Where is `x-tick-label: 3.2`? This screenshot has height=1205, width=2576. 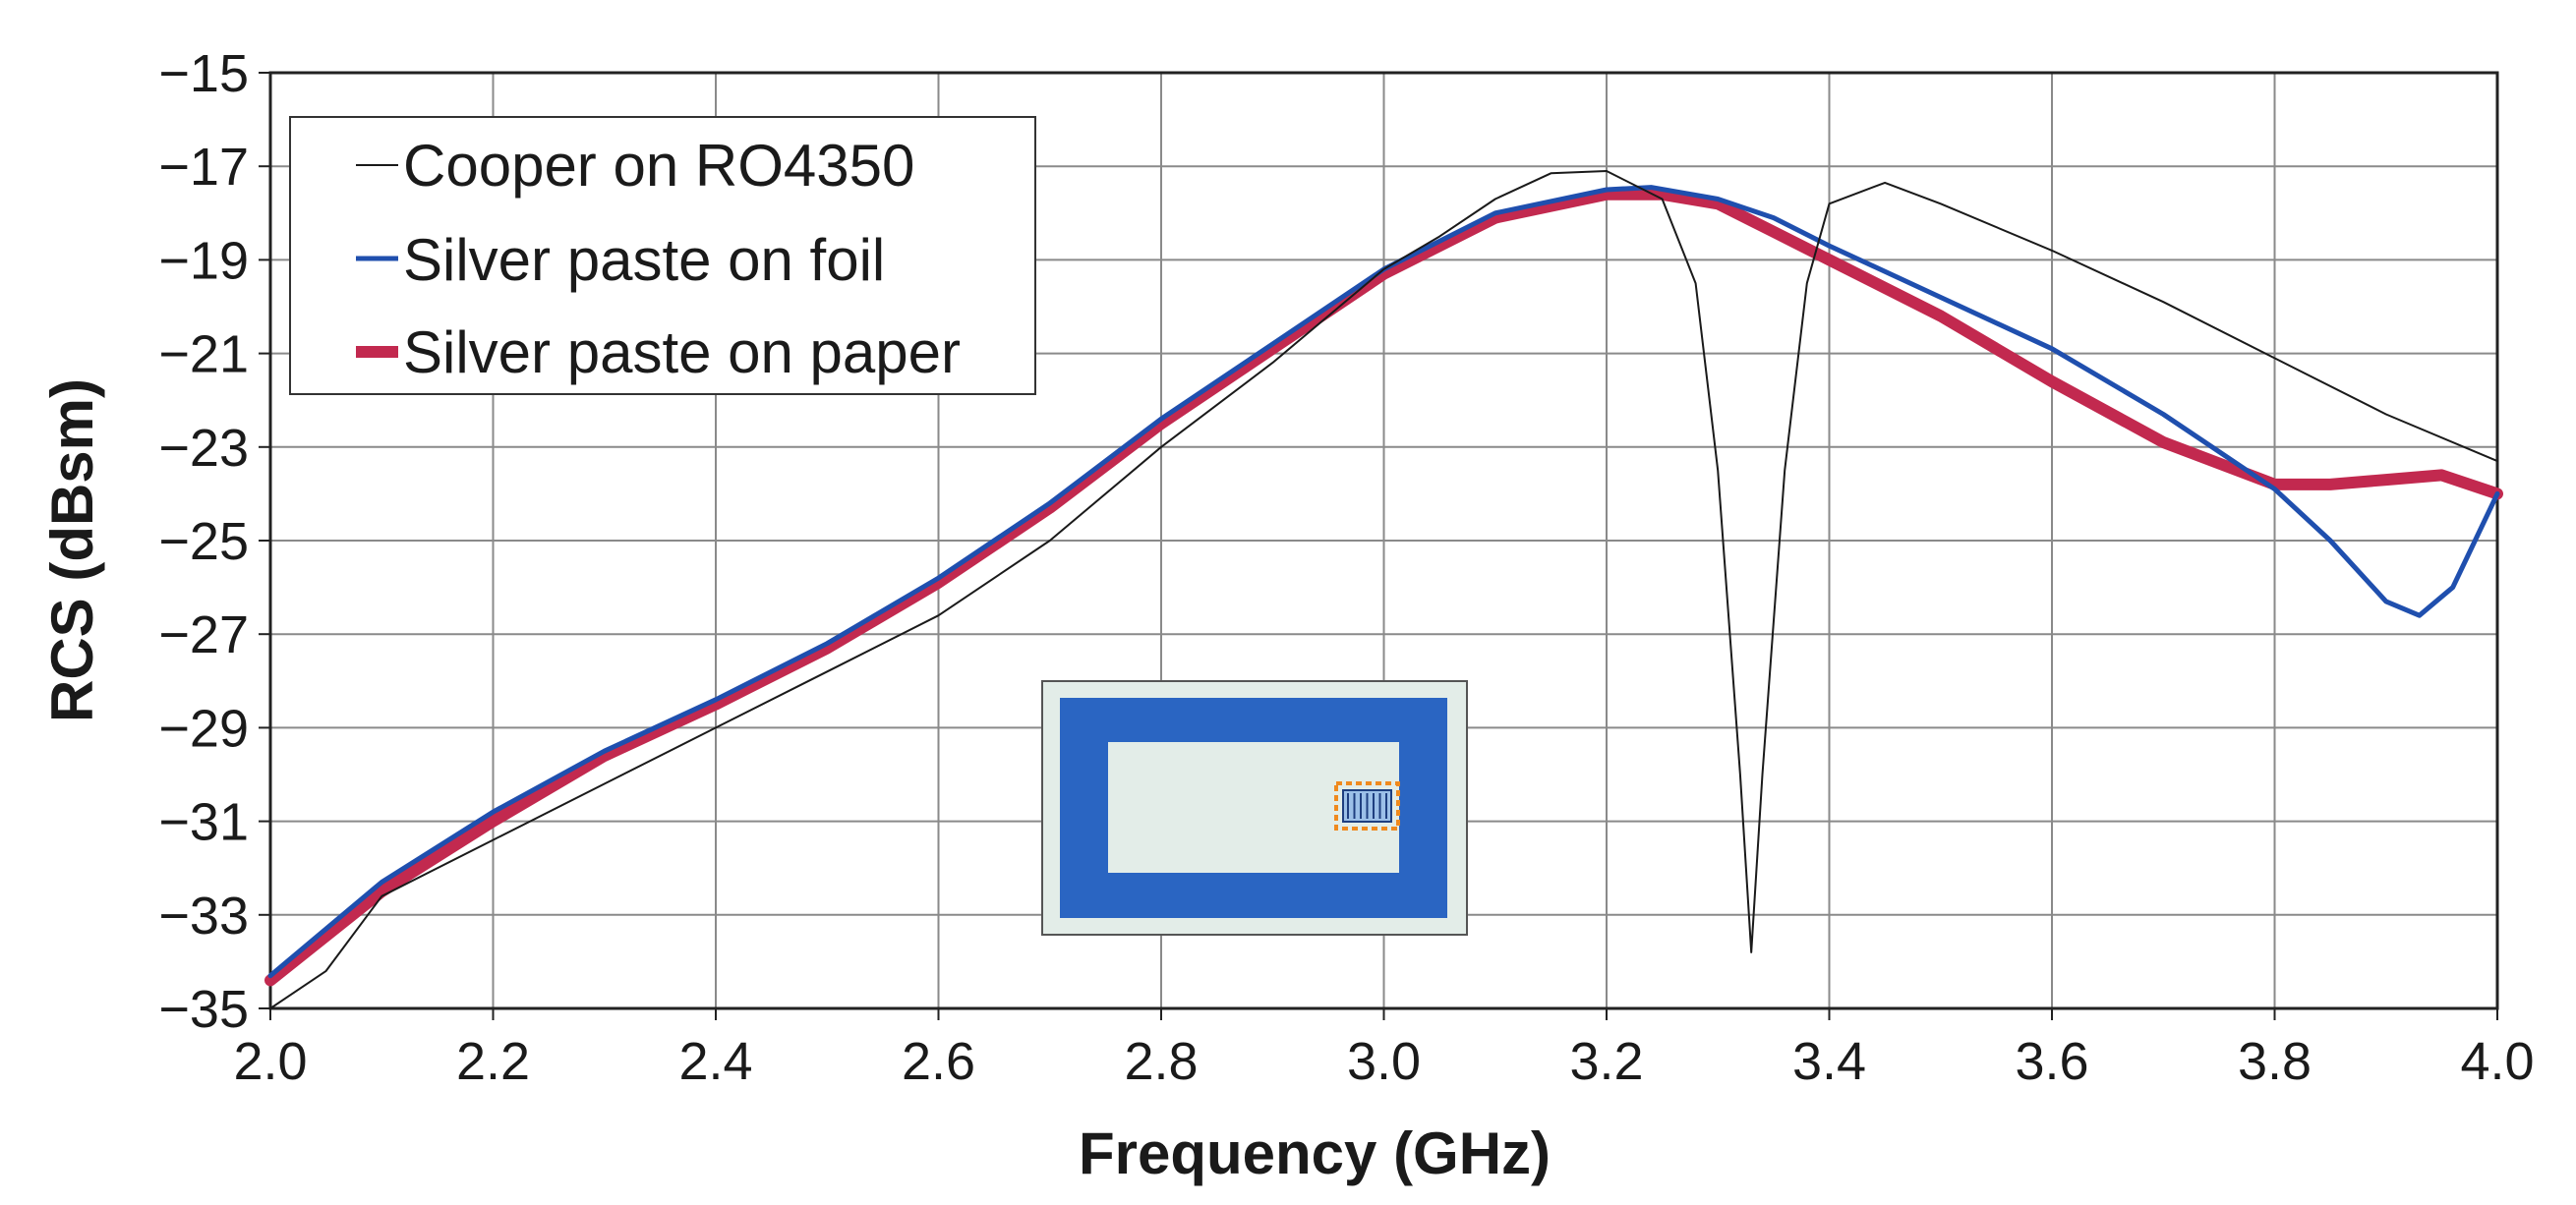
x-tick-label: 3.2 is located at coordinates (1606, 1061).